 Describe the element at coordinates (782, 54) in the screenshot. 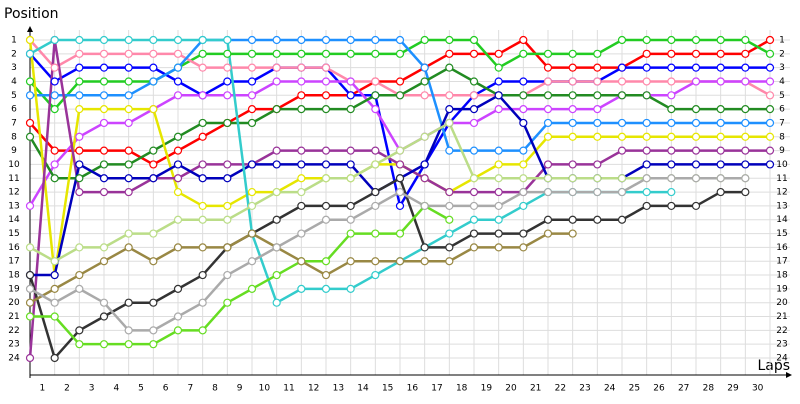

I see `y-tick-label-right: 2` at that location.